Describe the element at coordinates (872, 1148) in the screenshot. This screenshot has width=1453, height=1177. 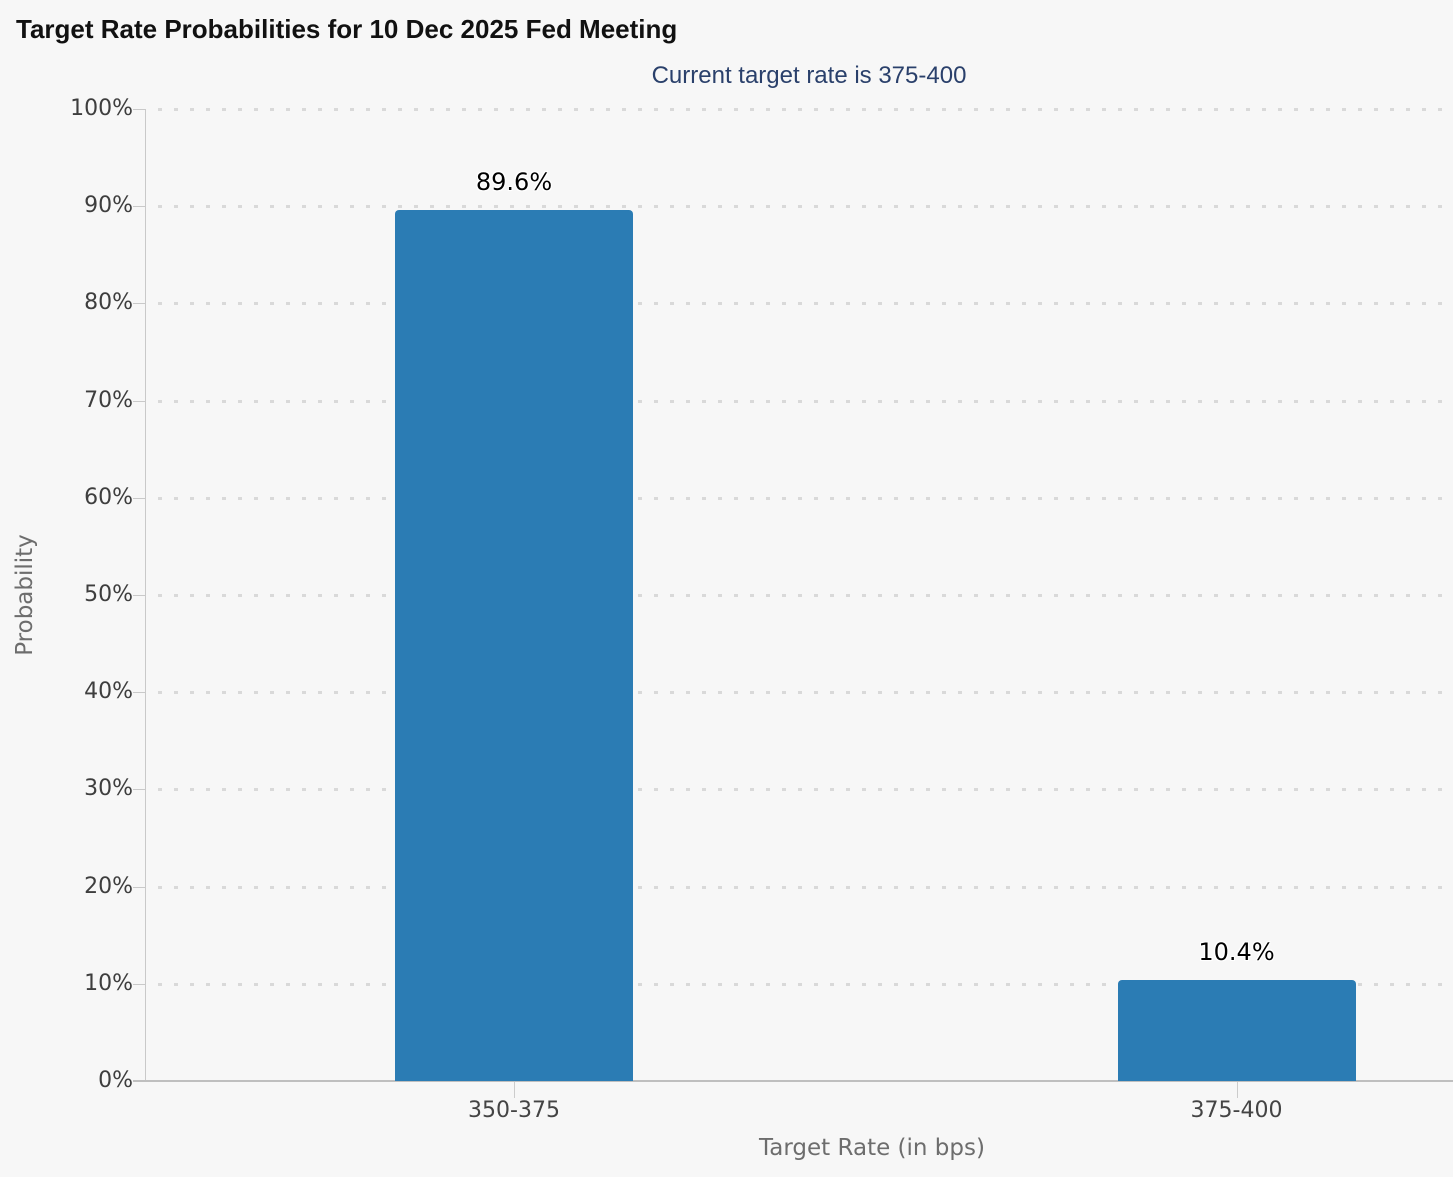
I see `x-axis-title: Target Rate (in bps)` at that location.